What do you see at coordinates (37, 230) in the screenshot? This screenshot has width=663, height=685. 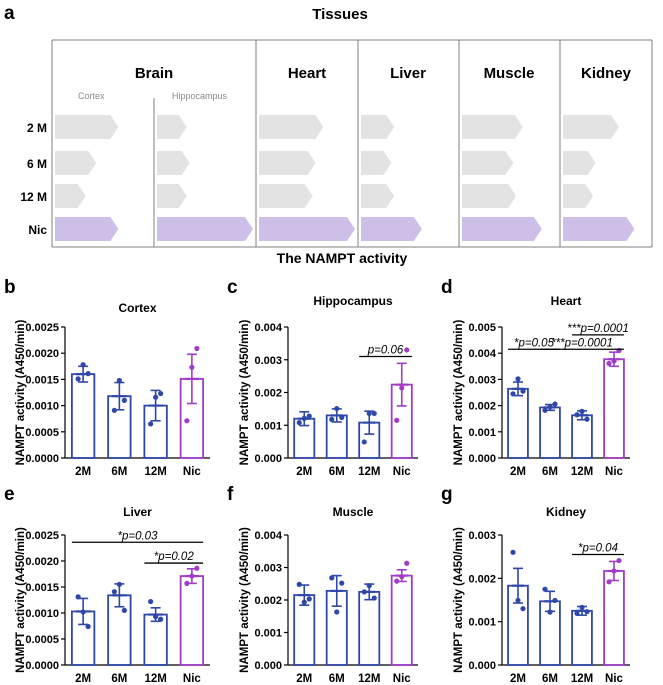 I see `row-label: Nic` at bounding box center [37, 230].